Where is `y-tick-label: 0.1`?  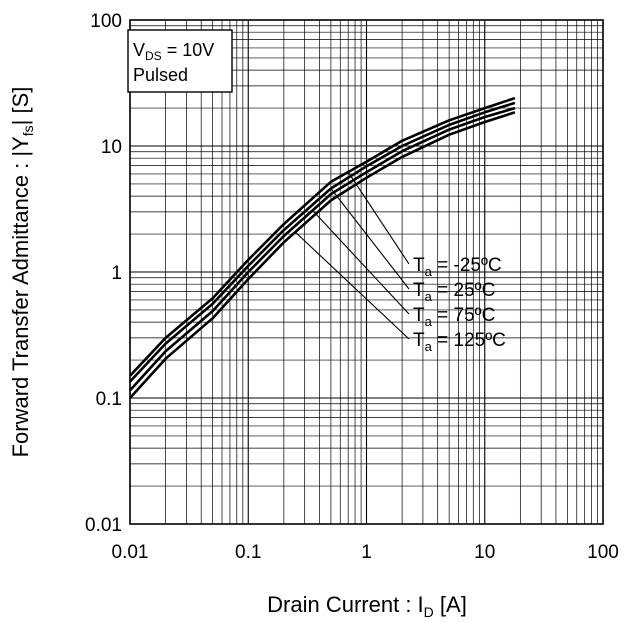
y-tick-label: 0.1 is located at coordinates (109, 399).